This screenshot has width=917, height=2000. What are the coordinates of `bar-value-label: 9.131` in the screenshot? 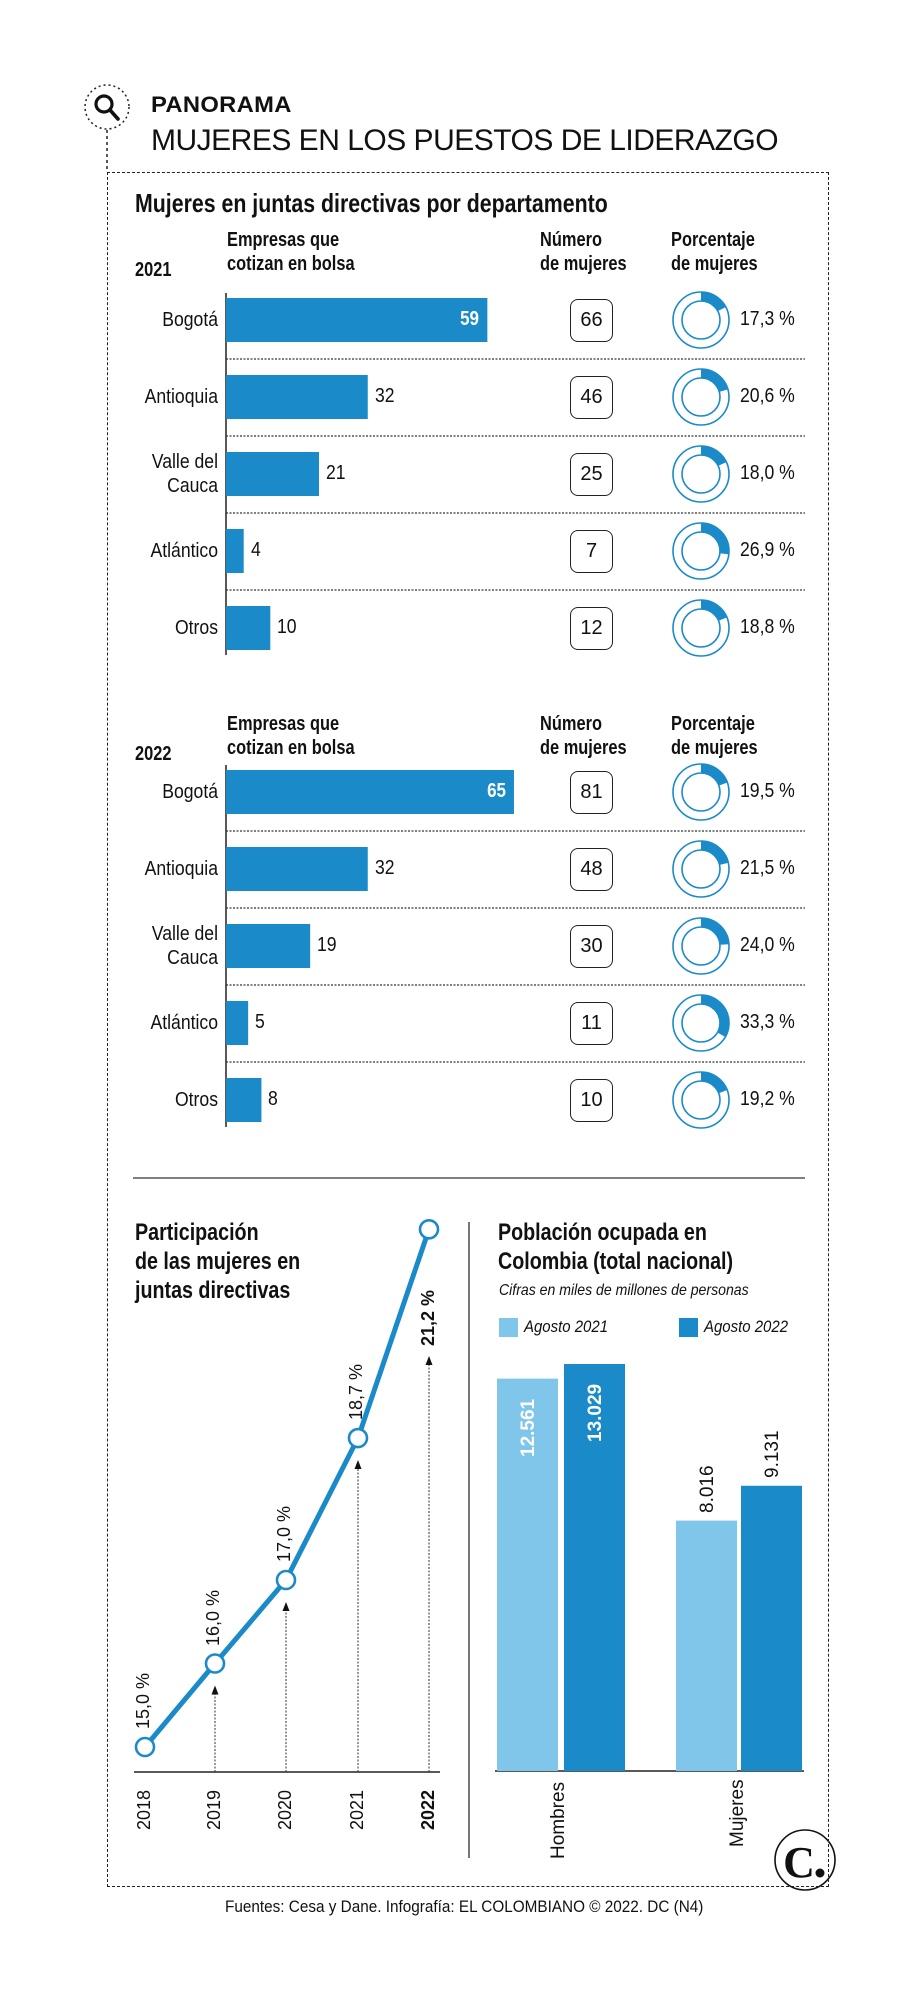 It's located at (772, 1454).